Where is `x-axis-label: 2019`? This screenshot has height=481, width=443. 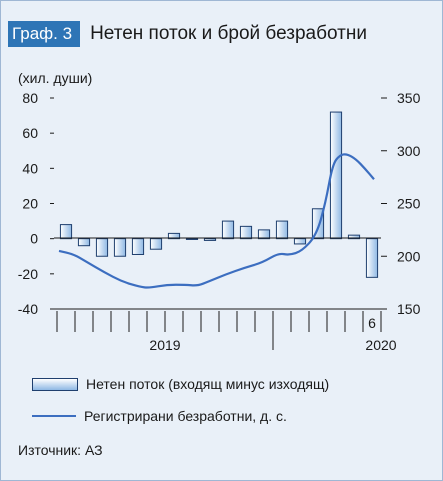
x-axis-label: 2019 is located at coordinates (164, 345).